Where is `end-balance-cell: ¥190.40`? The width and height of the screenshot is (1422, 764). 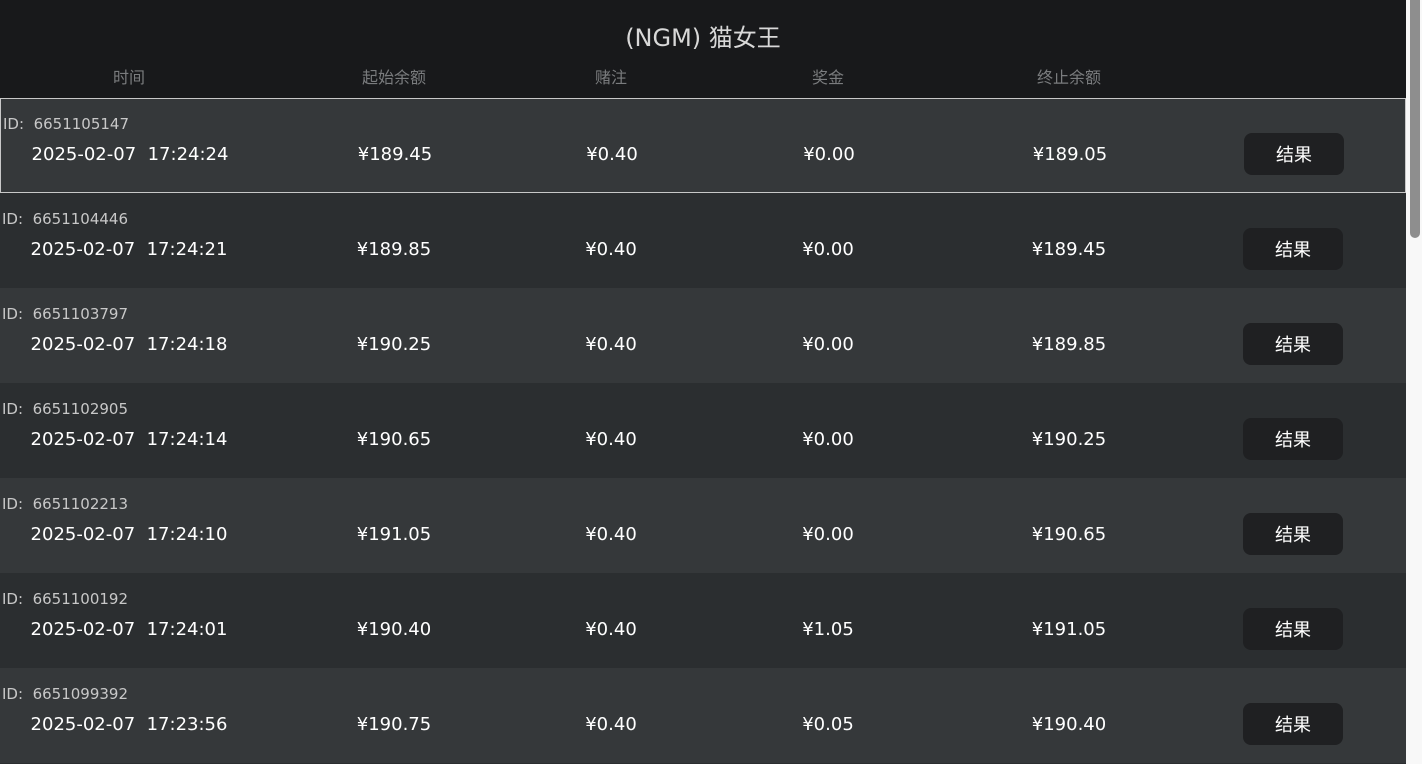 end-balance-cell: ¥190.40 is located at coordinates (1069, 724).